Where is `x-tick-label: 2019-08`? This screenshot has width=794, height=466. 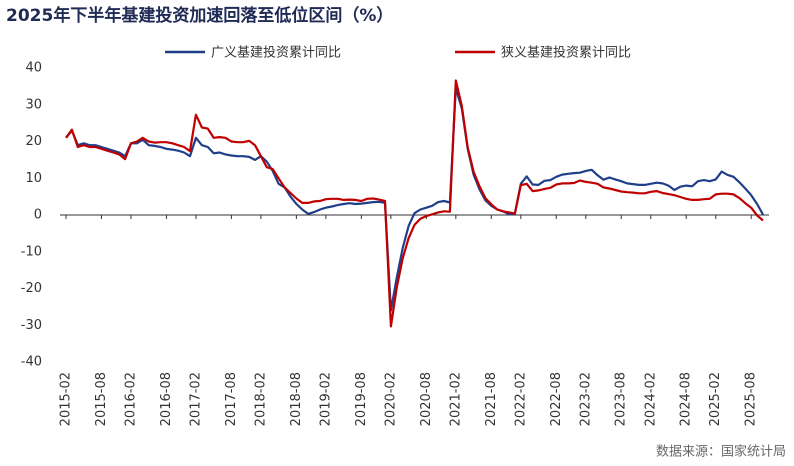 x-tick-label: 2019-08 is located at coordinates (361, 399).